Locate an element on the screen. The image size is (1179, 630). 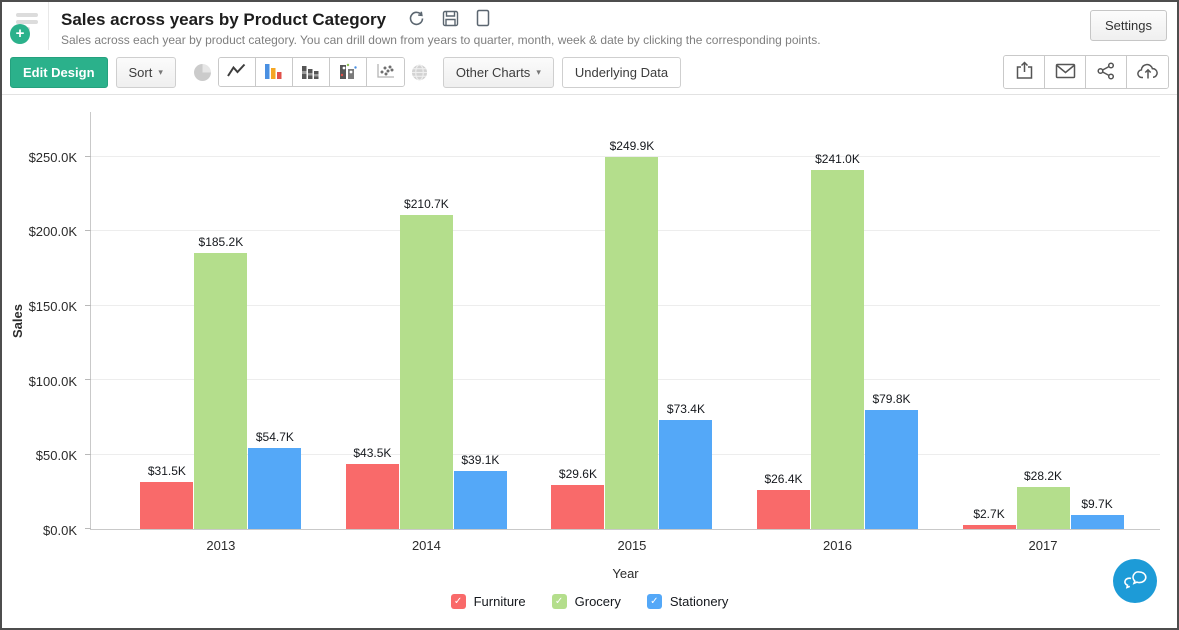
publish-button is located at coordinates (1147, 72).